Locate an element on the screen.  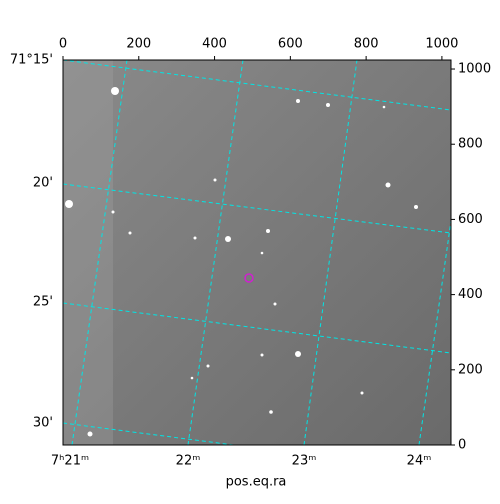
x-axis-label: pos.eq.ra is located at coordinates (256, 482).